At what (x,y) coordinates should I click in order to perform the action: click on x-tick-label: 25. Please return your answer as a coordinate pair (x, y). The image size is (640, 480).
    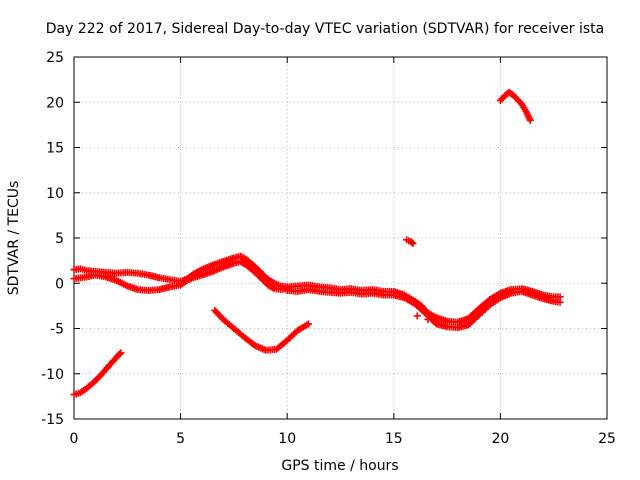
    Looking at the image, I should click on (607, 439).